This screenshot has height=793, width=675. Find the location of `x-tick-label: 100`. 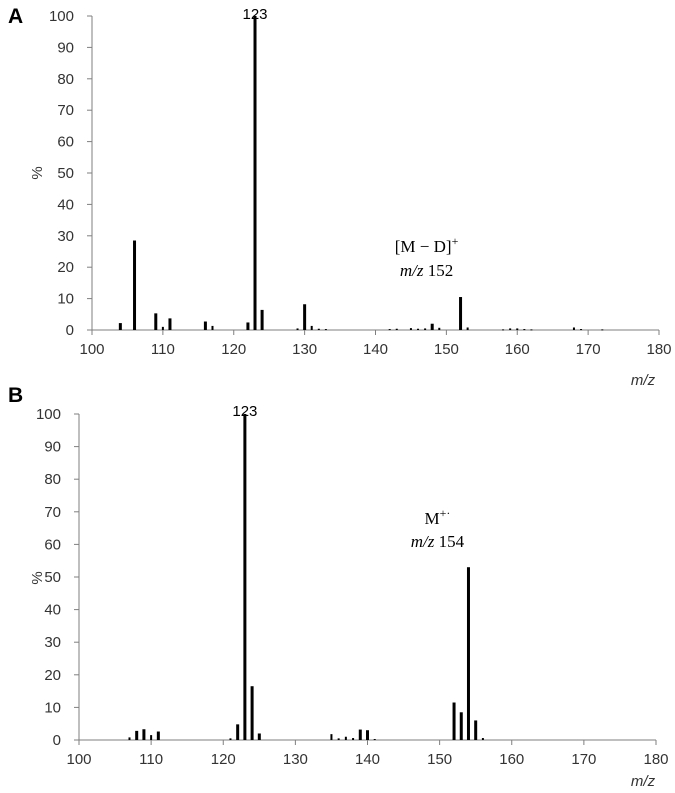

x-tick-label: 100 is located at coordinates (91, 349).